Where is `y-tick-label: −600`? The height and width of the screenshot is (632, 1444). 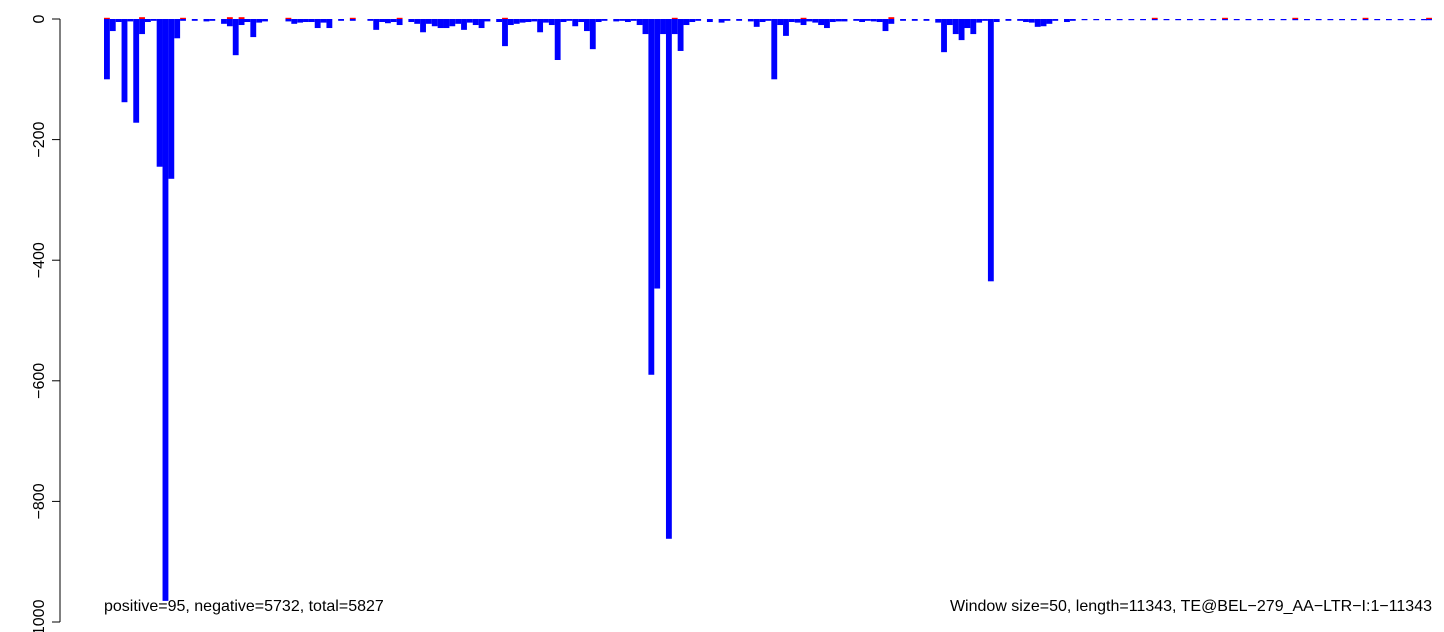
y-tick-label: −600 is located at coordinates (39, 381).